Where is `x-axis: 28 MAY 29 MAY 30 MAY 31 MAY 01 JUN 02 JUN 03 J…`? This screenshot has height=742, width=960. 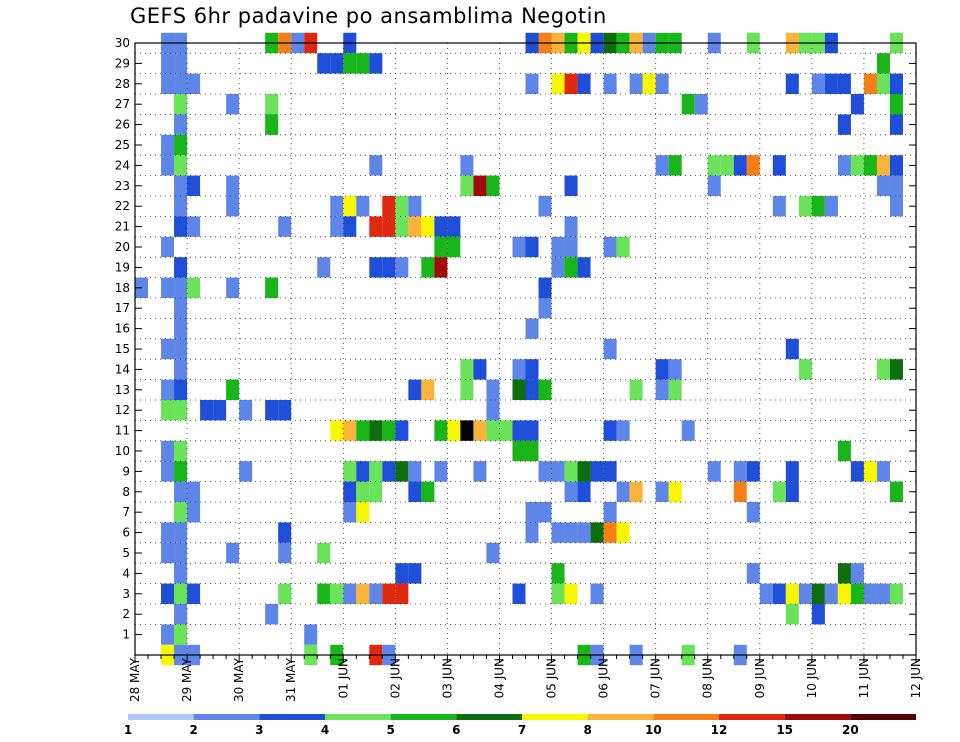 x-axis: 28 MAY 29 MAY 30 MAY 31 MAY 01 JUN 02 JUN 03 J… is located at coordinates (525, 678).